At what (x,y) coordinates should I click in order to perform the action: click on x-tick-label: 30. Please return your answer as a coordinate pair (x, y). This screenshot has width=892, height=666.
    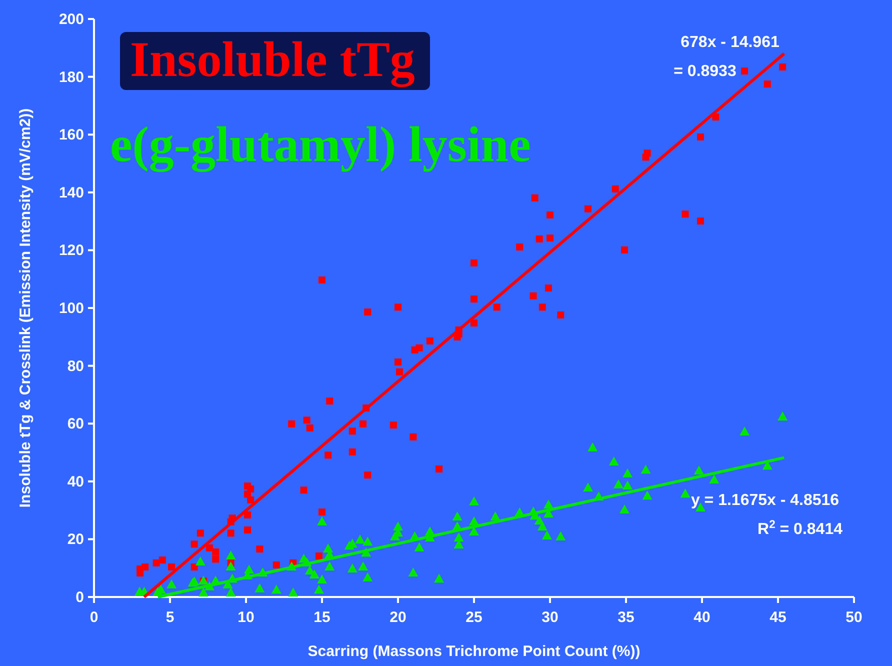
    Looking at the image, I should click on (550, 617).